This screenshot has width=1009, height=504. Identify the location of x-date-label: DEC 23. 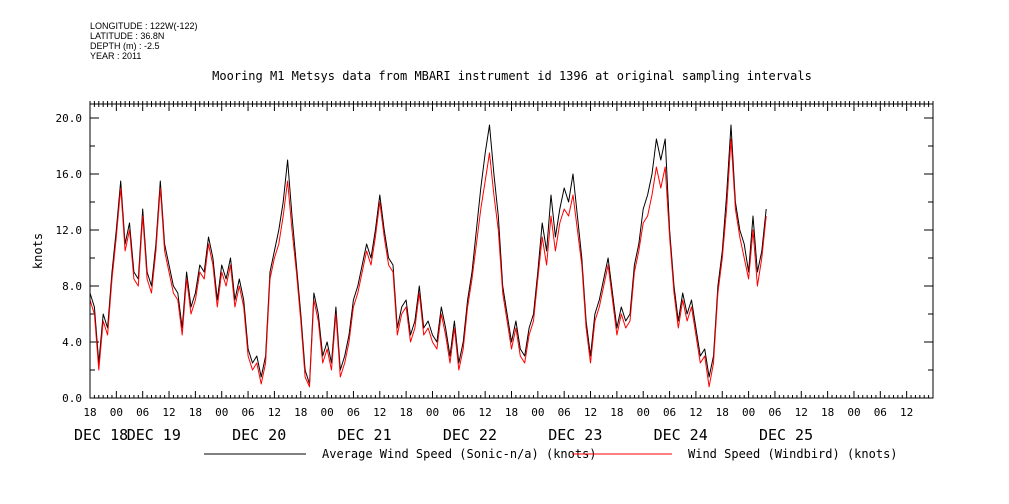
(575, 435).